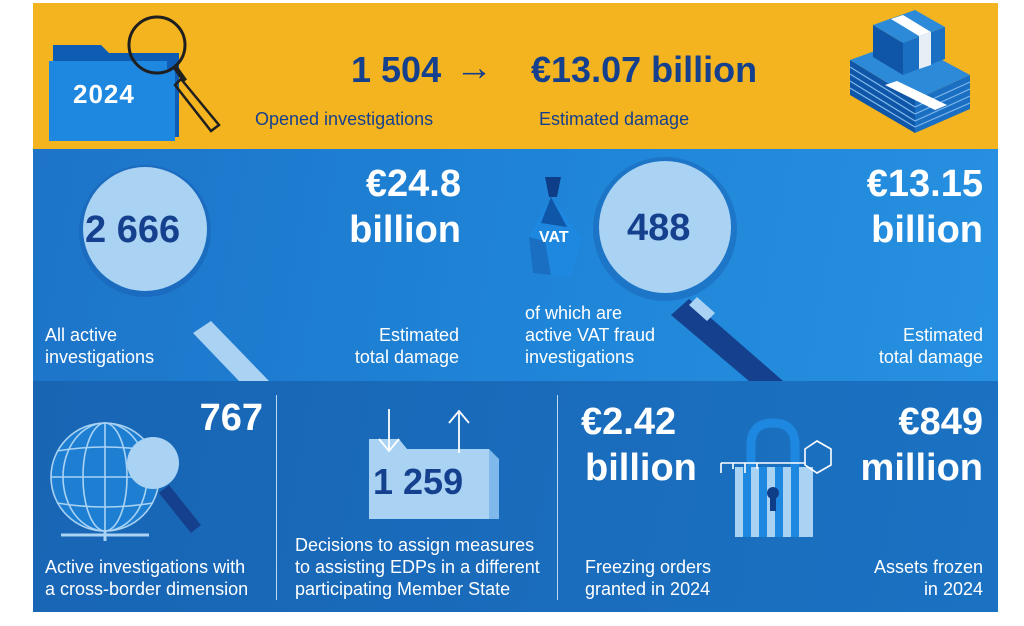 The image size is (1024, 626). I want to click on magnifier-icon-vat, so click(688, 269).